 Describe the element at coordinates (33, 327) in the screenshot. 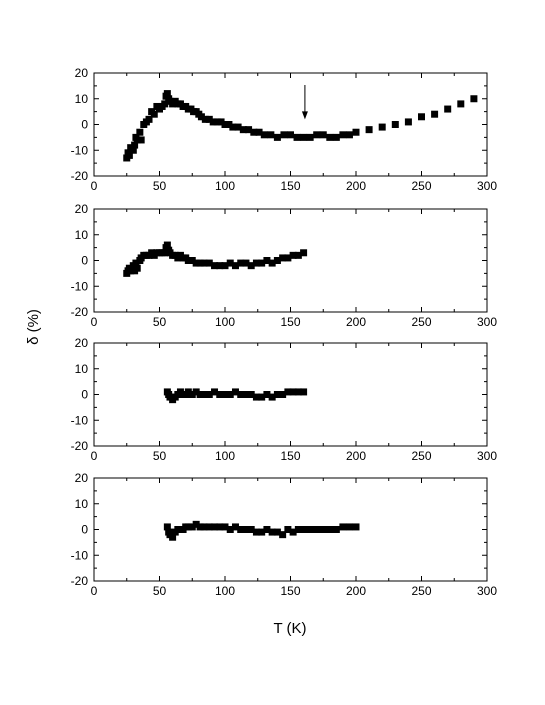

I see `y-axis-title: δ (%)` at that location.